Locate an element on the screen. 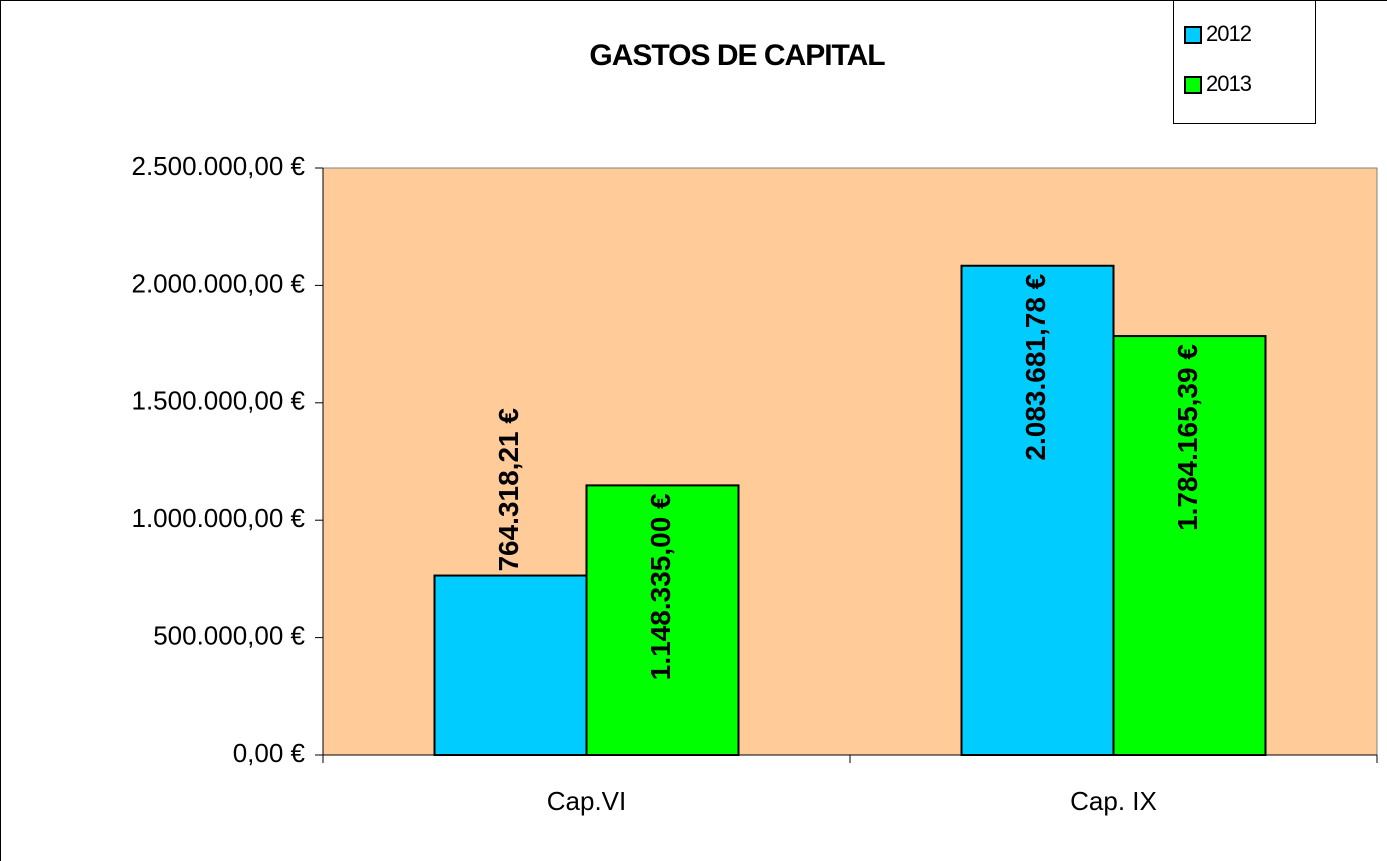 This screenshot has height=861, width=1387. y-tick-label: 2.500.000,00 € is located at coordinates (219, 166).